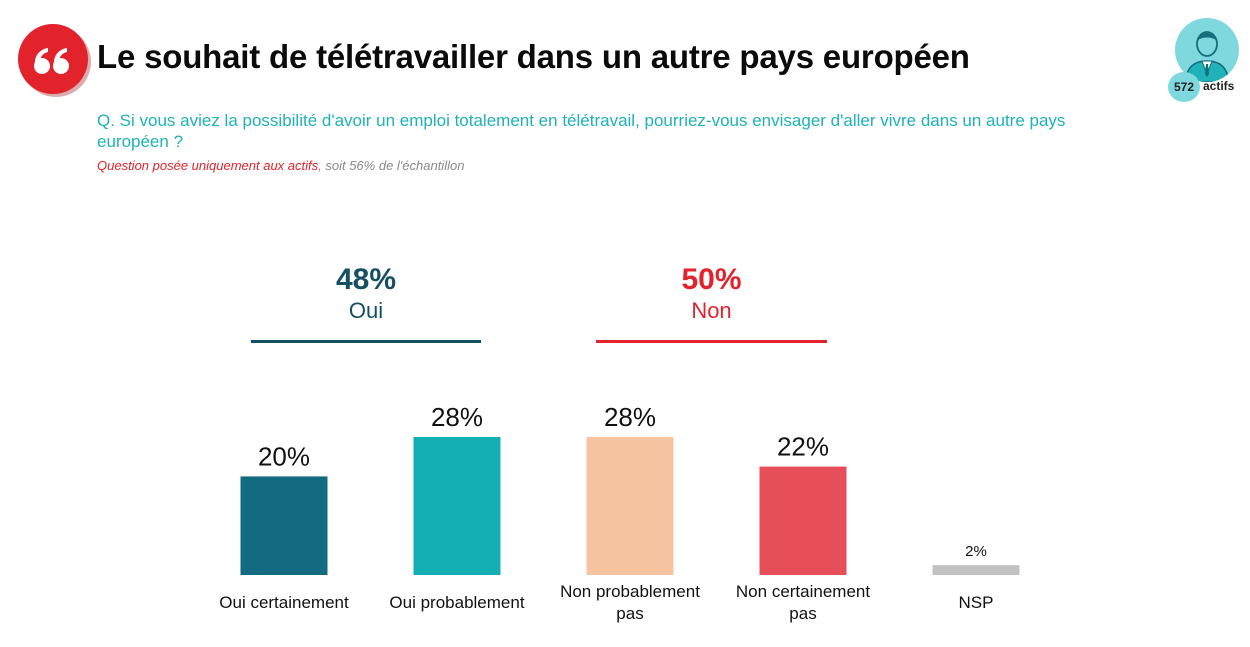  Describe the element at coordinates (366, 279) in the screenshot. I see `group-oui-pct: 48%` at that location.